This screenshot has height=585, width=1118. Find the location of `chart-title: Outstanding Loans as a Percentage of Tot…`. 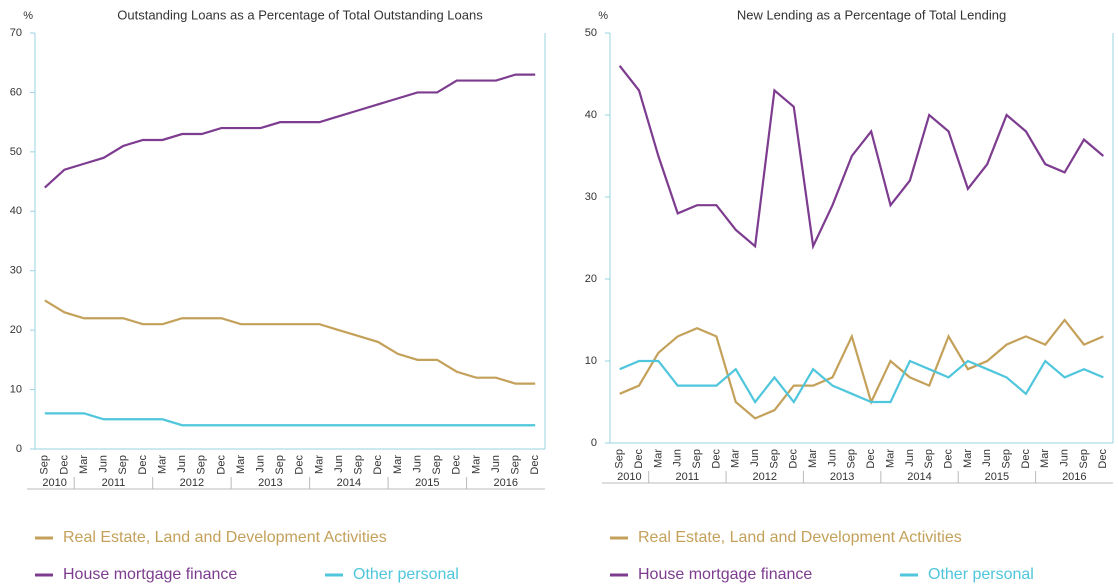

chart-title: Outstanding Loans as a Percentage of Tot… is located at coordinates (300, 14).